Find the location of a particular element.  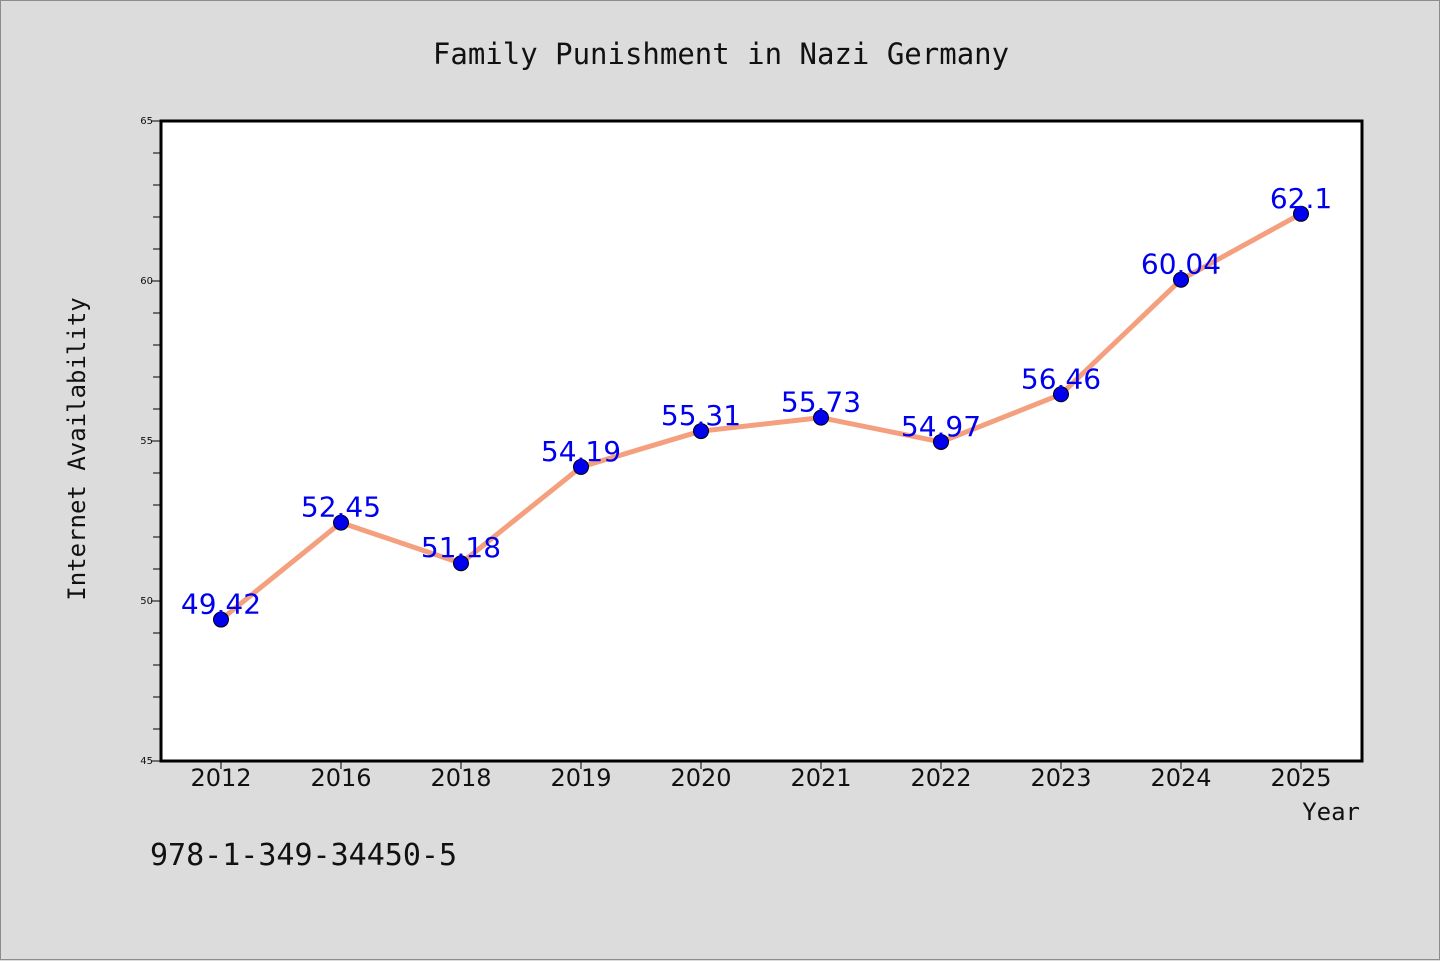

data-label: 56.46 is located at coordinates (1061, 378).